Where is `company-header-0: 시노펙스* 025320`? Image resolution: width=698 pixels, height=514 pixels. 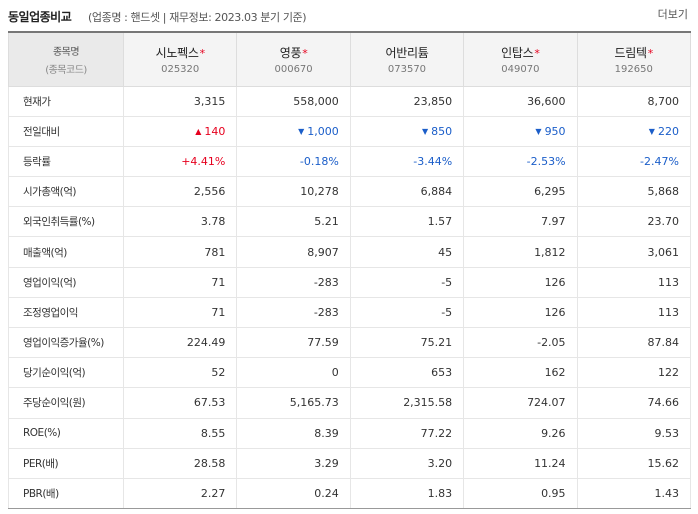 company-header-0: 시노펙스* 025320 is located at coordinates (180, 59).